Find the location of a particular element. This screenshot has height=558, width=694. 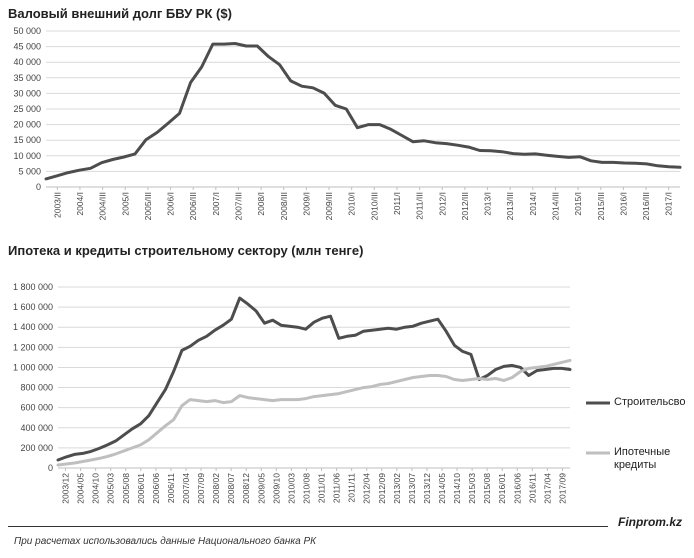

x-tick-label: 2008/07 is located at coordinates (231, 488).